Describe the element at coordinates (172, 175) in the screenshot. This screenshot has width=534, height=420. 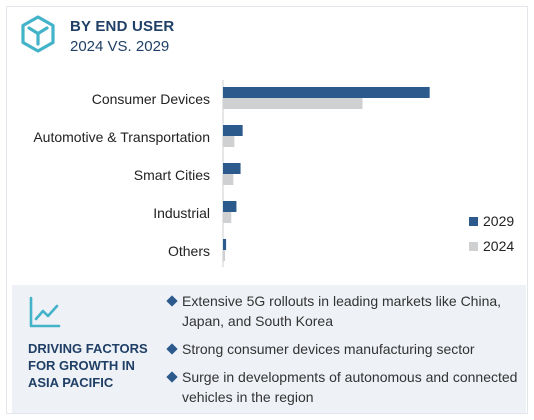
I see `category-label: Smart Cities` at that location.